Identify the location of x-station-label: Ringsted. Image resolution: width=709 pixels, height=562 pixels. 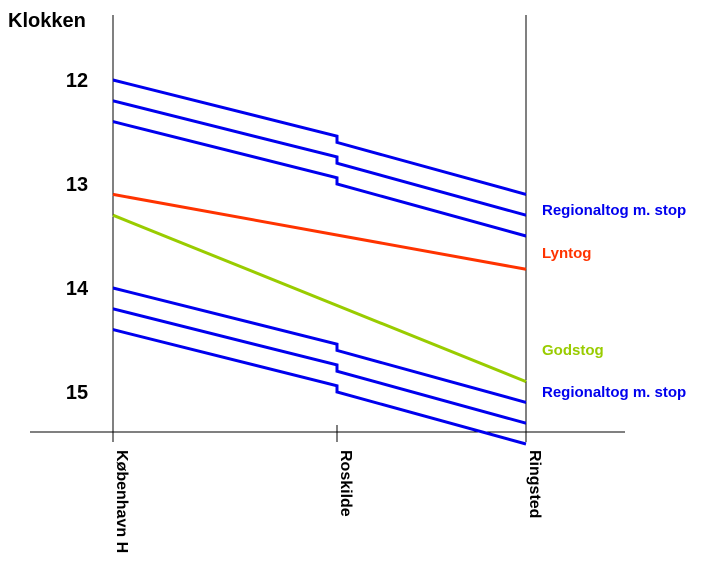
(534, 484).